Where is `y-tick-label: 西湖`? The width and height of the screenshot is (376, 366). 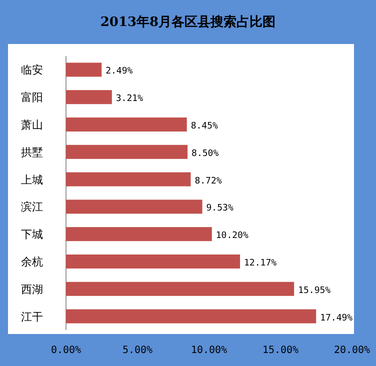 y-tick-label: 西湖 is located at coordinates (32, 289).